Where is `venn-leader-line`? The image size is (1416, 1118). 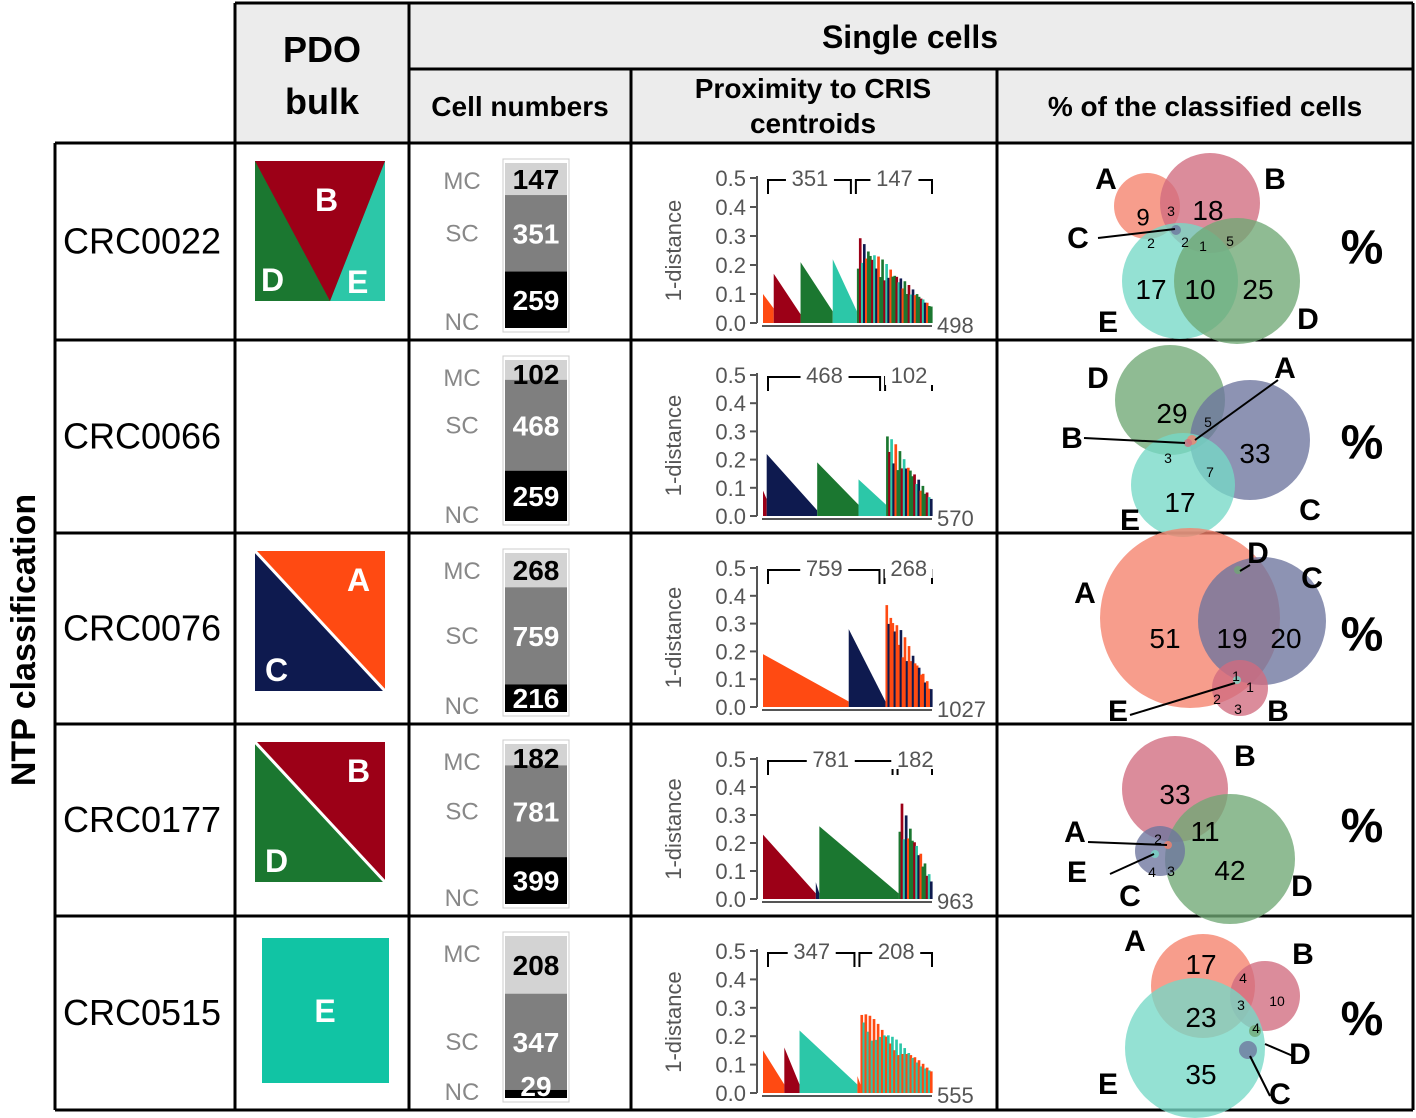
venn-leader-line is located at coordinates (1127, 843).